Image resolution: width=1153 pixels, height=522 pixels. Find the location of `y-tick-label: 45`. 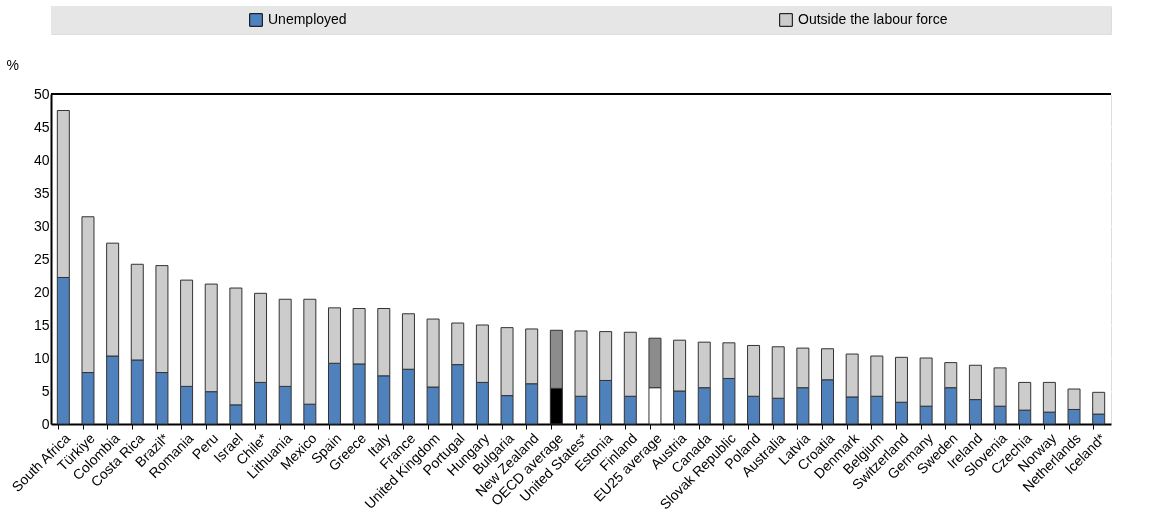

y-tick-label: 45 is located at coordinates (41, 126).